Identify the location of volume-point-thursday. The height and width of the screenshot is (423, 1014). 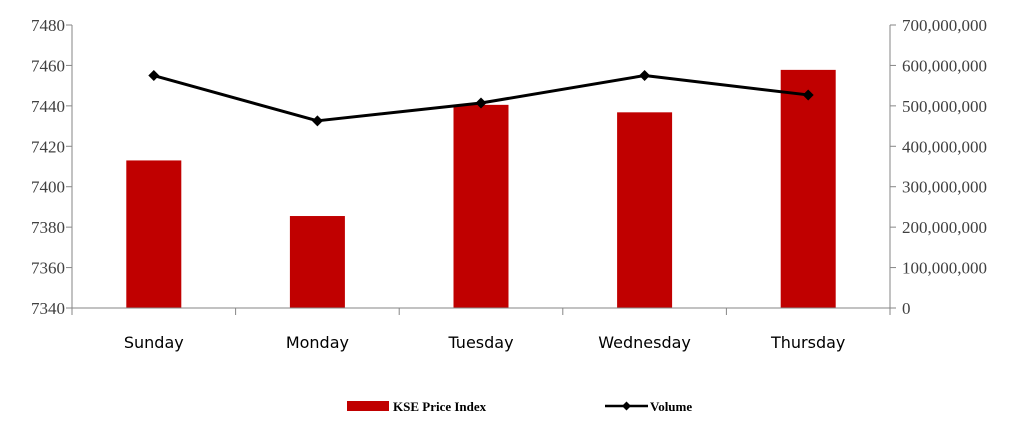
(808, 95).